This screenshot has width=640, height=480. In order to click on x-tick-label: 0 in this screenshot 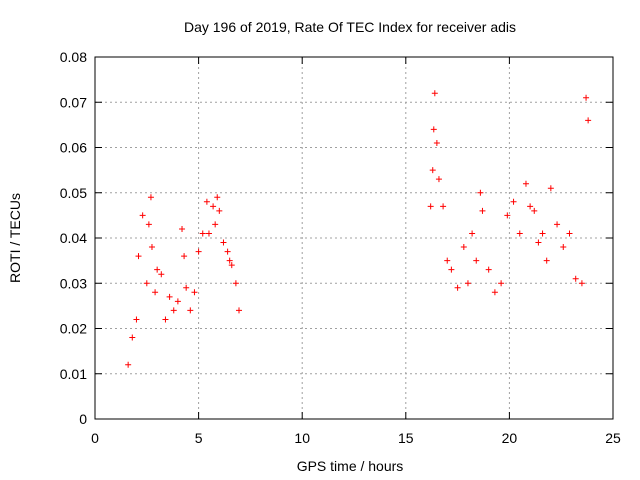, I will do `click(95, 438)`.